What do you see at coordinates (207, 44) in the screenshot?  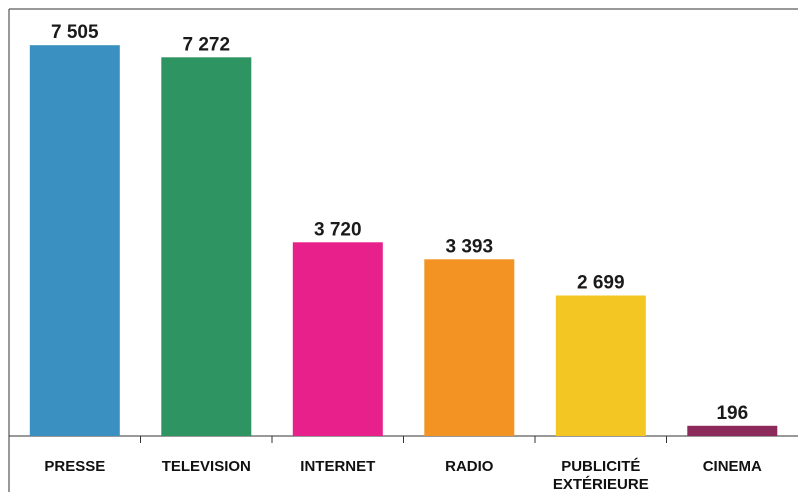 I see `data-label: 7 272` at bounding box center [207, 44].